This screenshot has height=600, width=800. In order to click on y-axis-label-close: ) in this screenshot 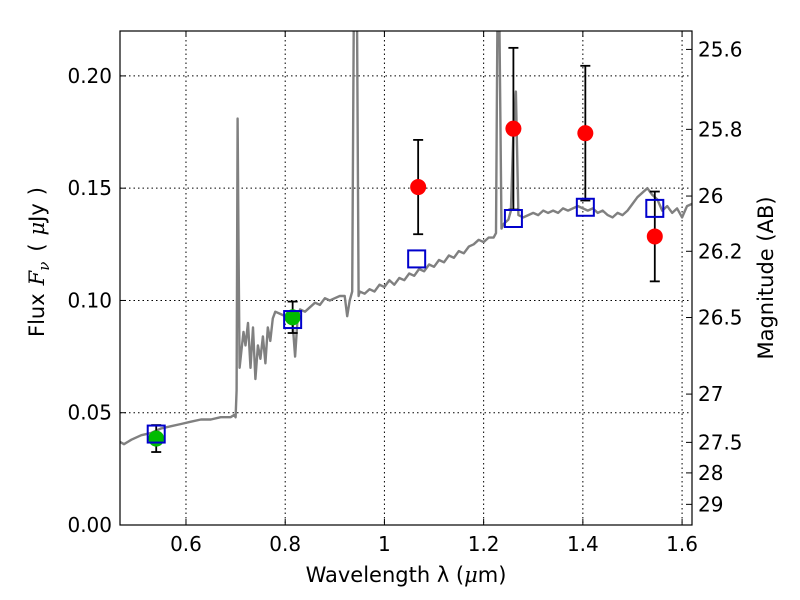, I will do `click(37, 191)`.